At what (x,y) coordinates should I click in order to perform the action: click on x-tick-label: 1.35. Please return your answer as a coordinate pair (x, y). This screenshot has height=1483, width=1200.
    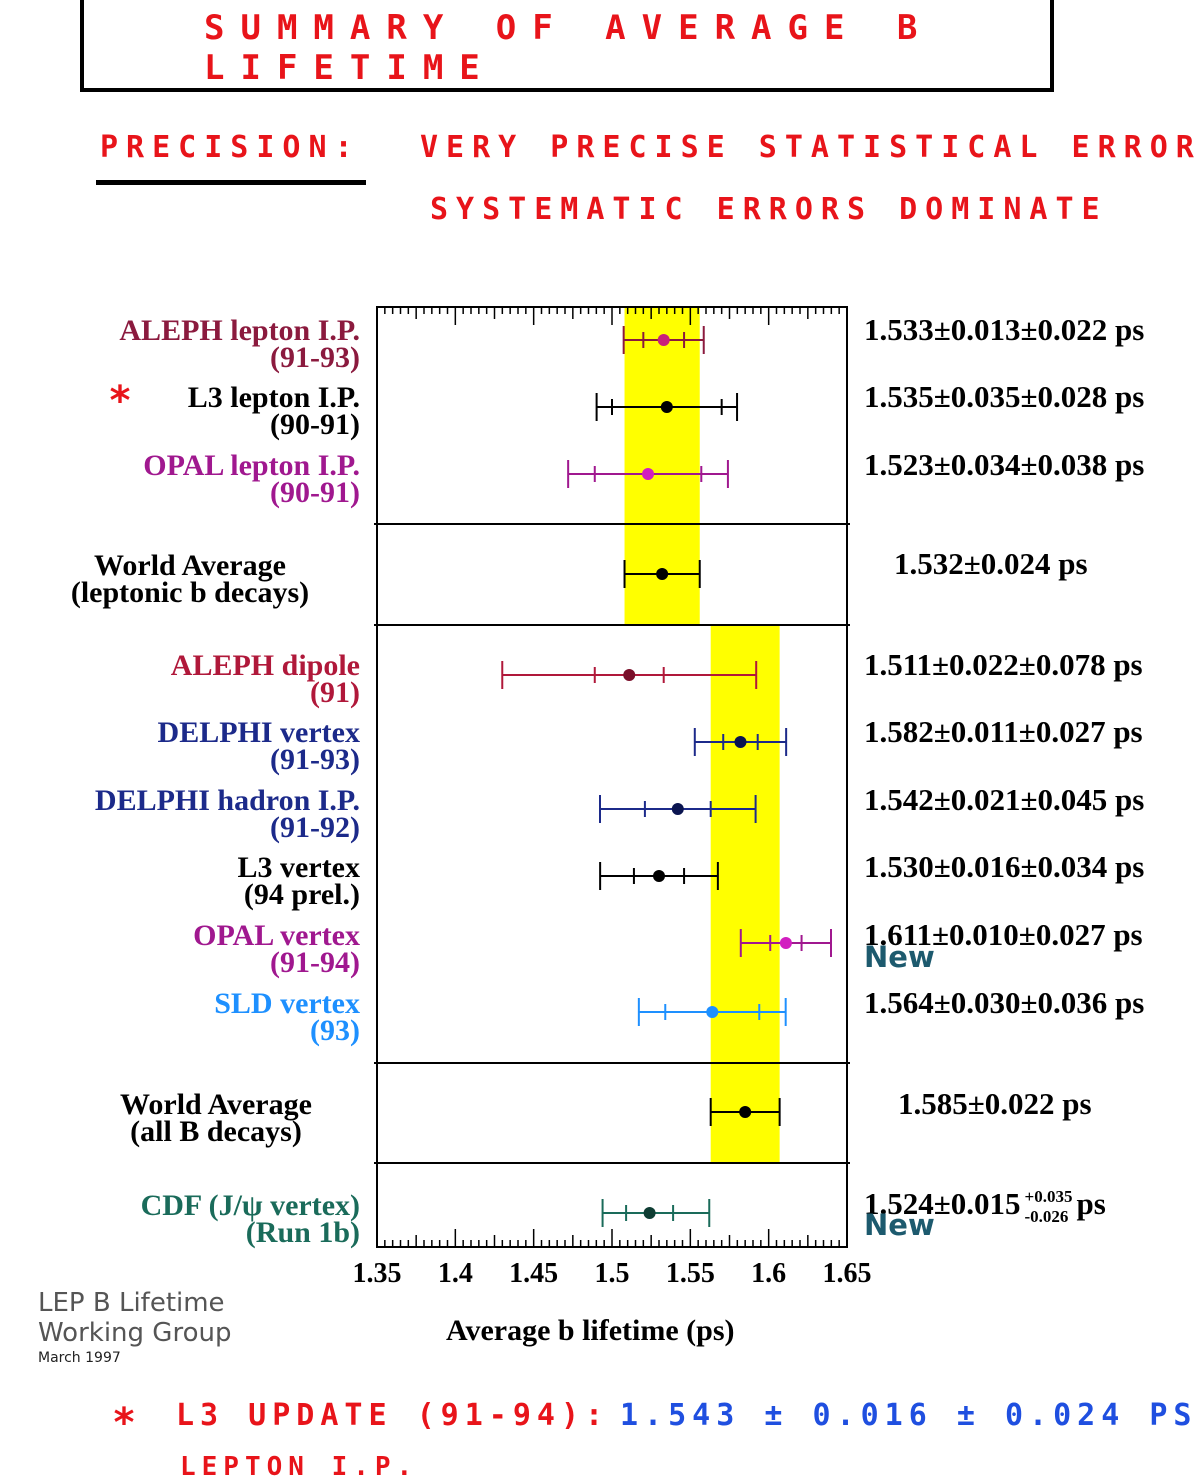
    Looking at the image, I should click on (377, 1273).